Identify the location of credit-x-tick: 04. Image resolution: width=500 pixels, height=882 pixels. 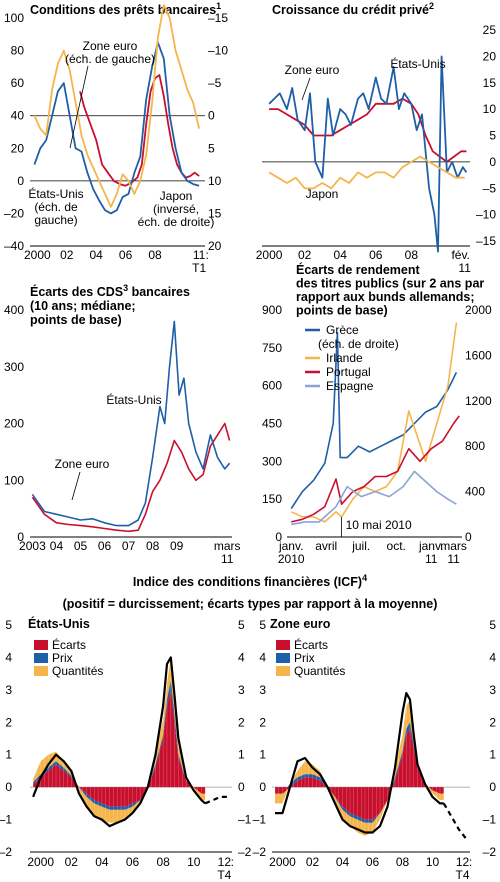
(341, 255).